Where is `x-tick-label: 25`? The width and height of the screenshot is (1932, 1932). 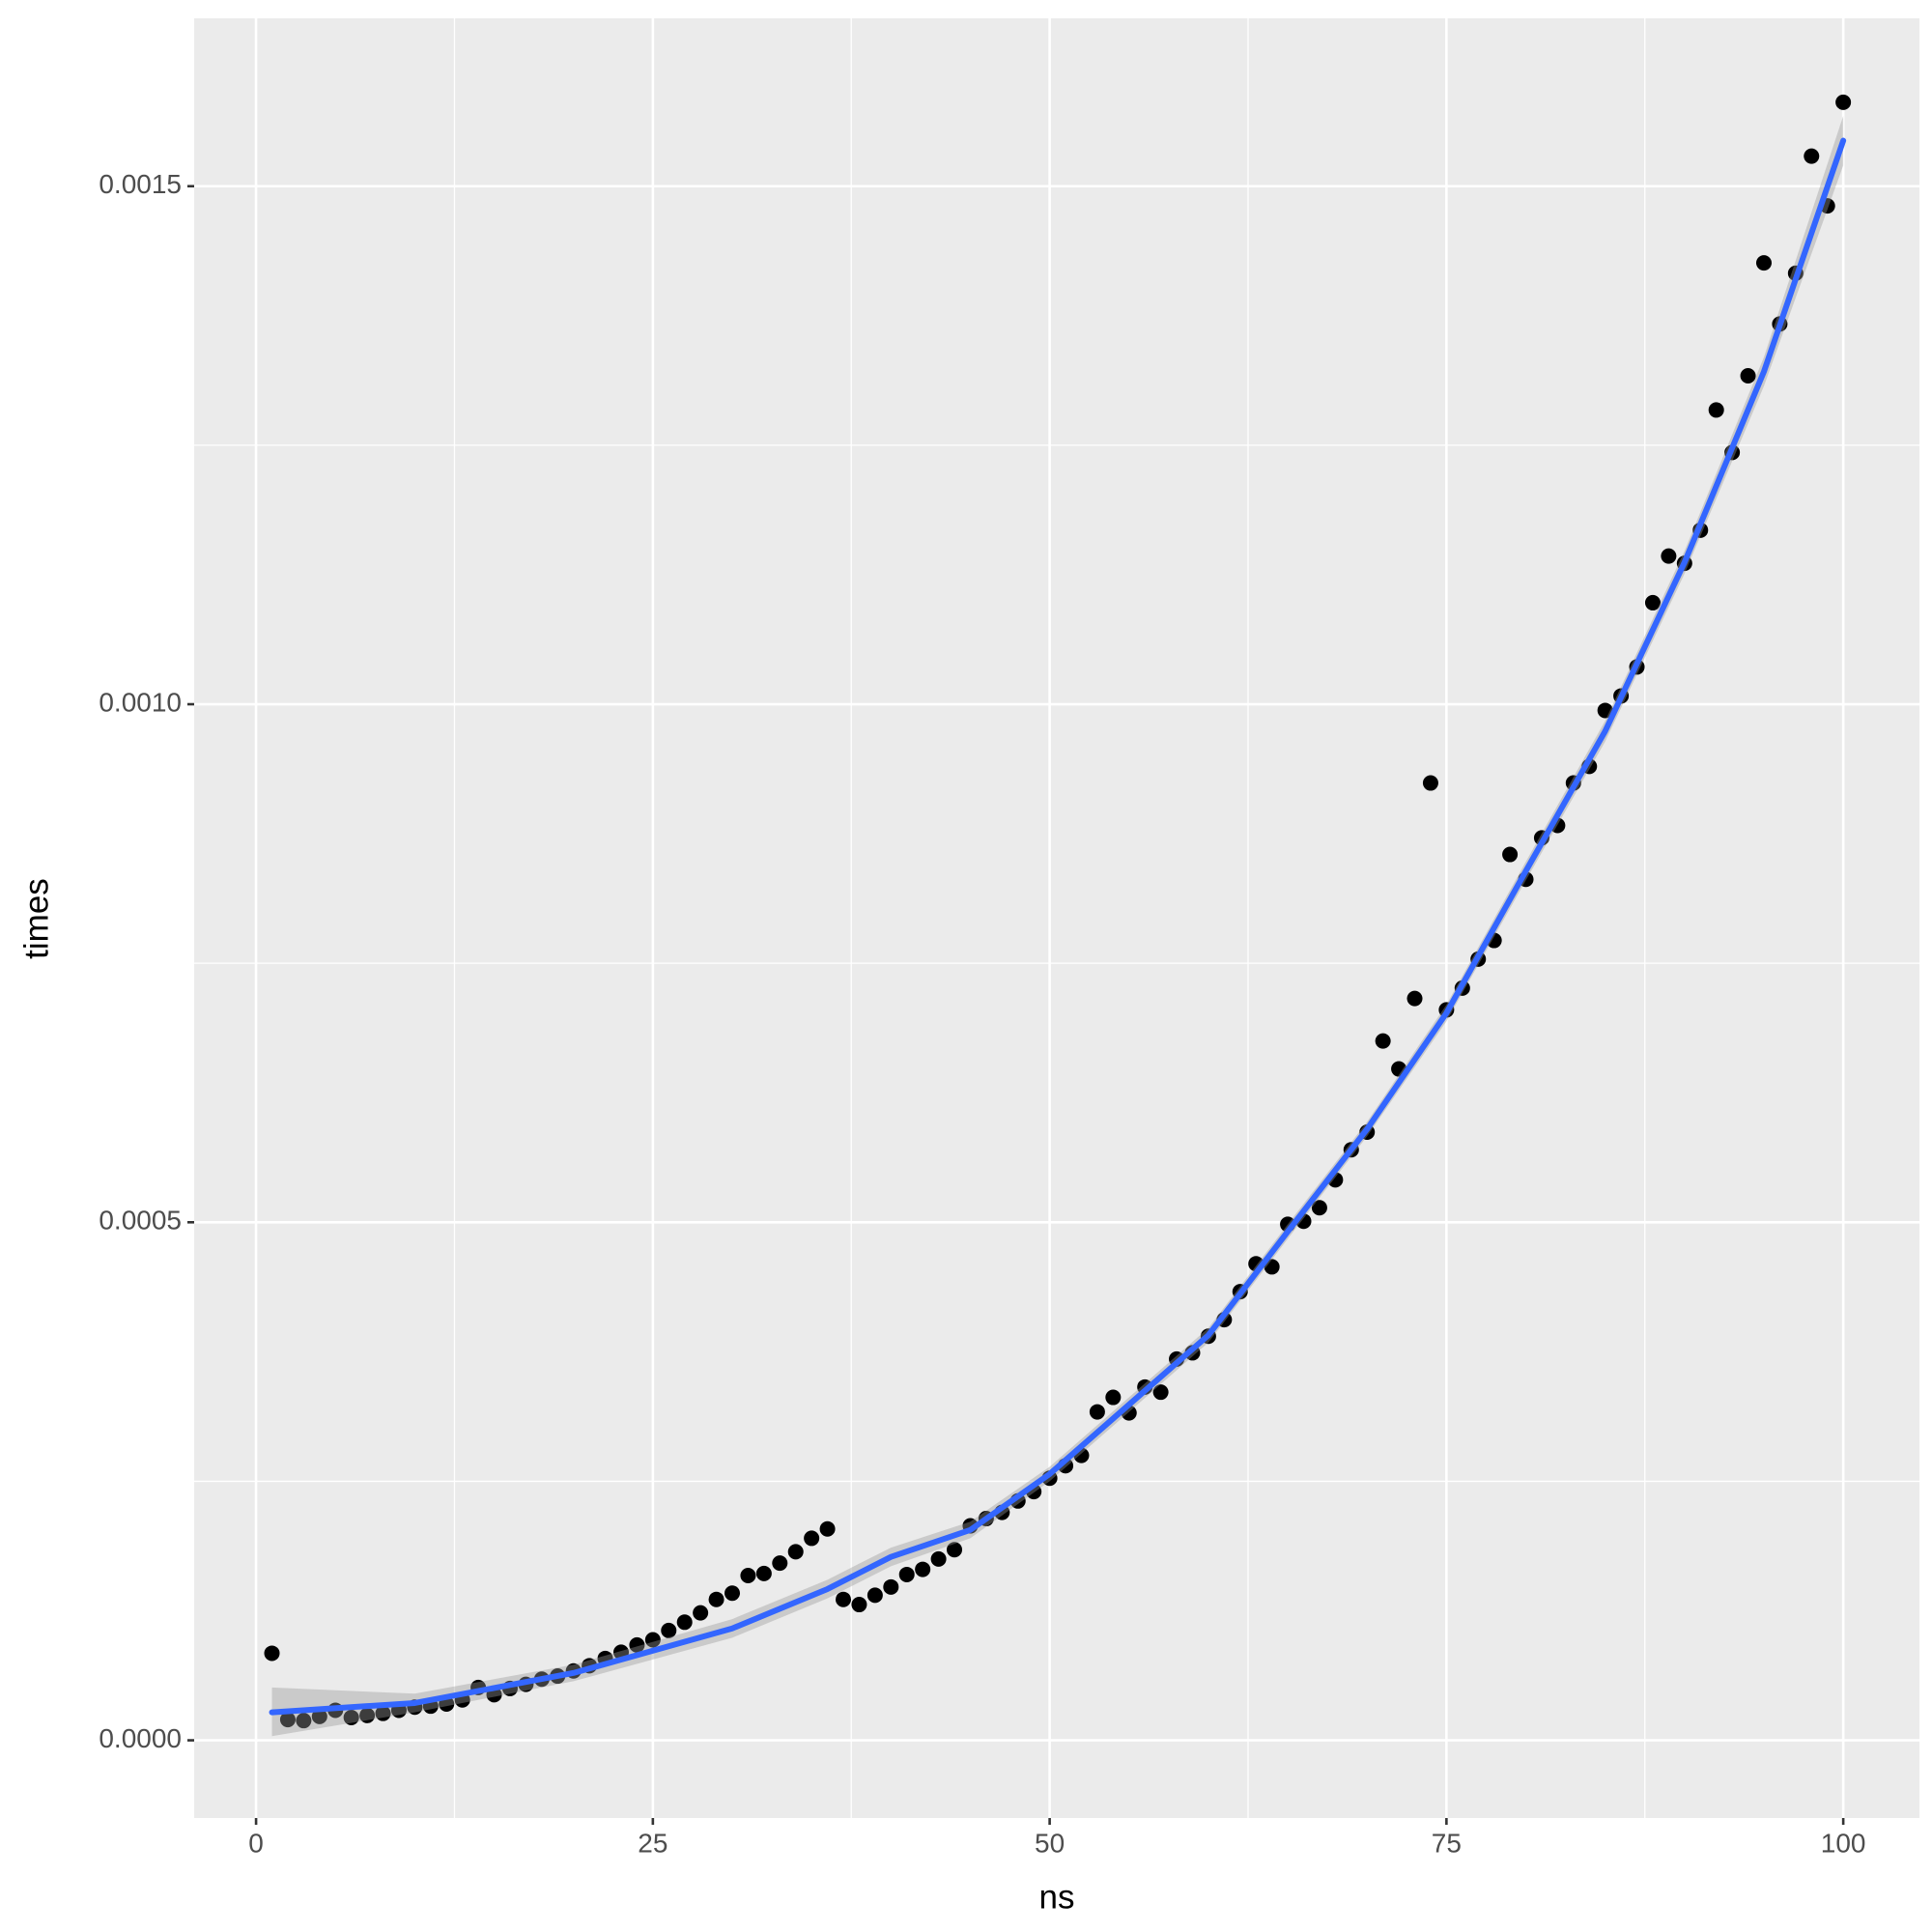
x-tick-label: 25 is located at coordinates (653, 1843).